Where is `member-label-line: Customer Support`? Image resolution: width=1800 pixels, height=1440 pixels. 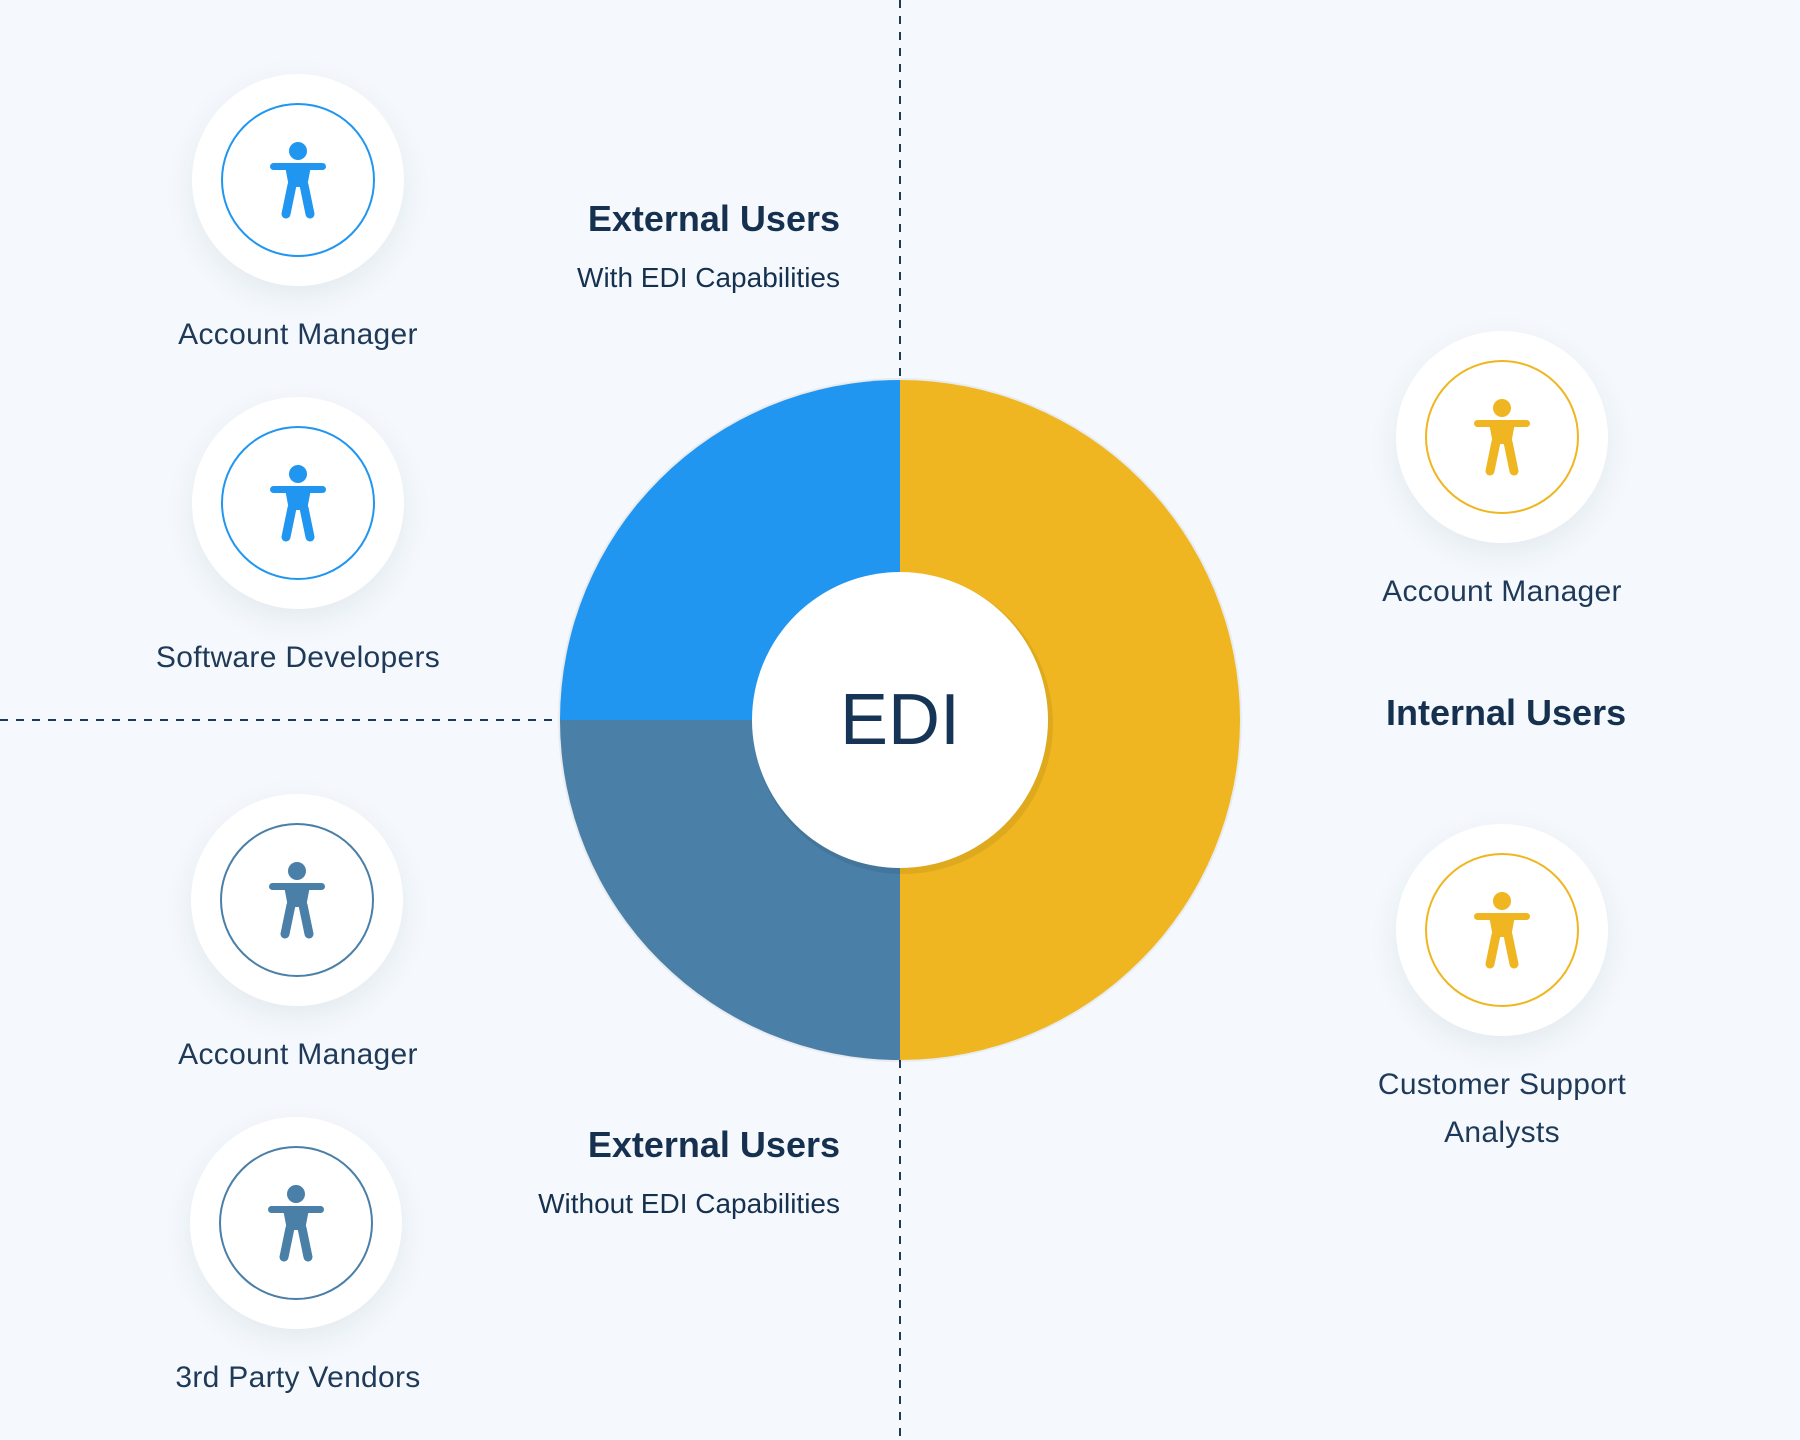 member-label-line: Customer Support is located at coordinates (1502, 1084).